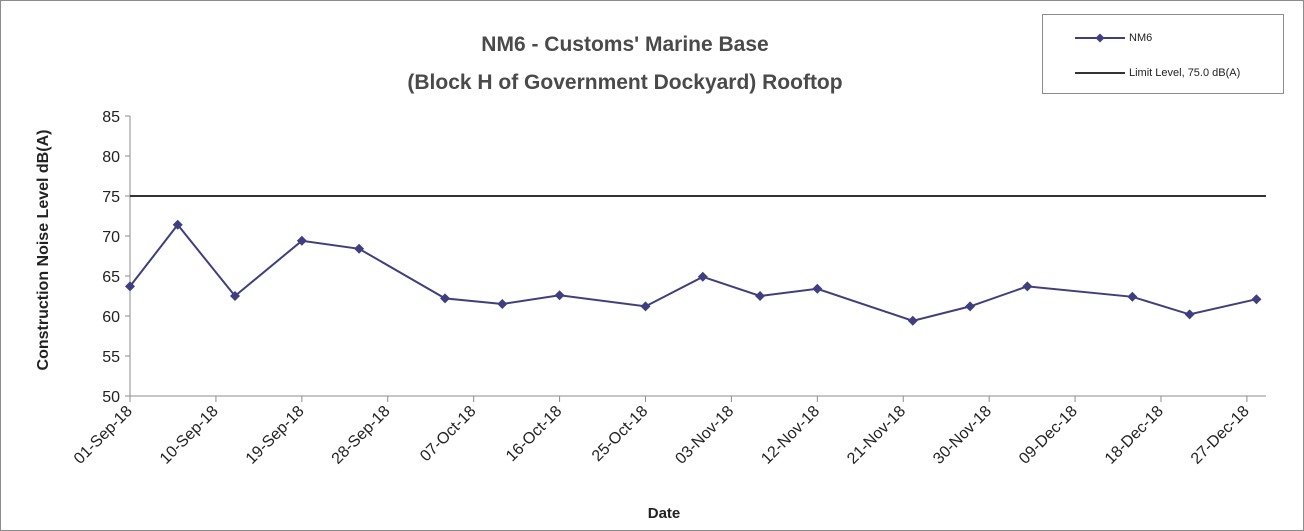 This screenshot has width=1304, height=531. Describe the element at coordinates (1100, 73) in the screenshot. I see `legend-marker-limit-level` at that location.